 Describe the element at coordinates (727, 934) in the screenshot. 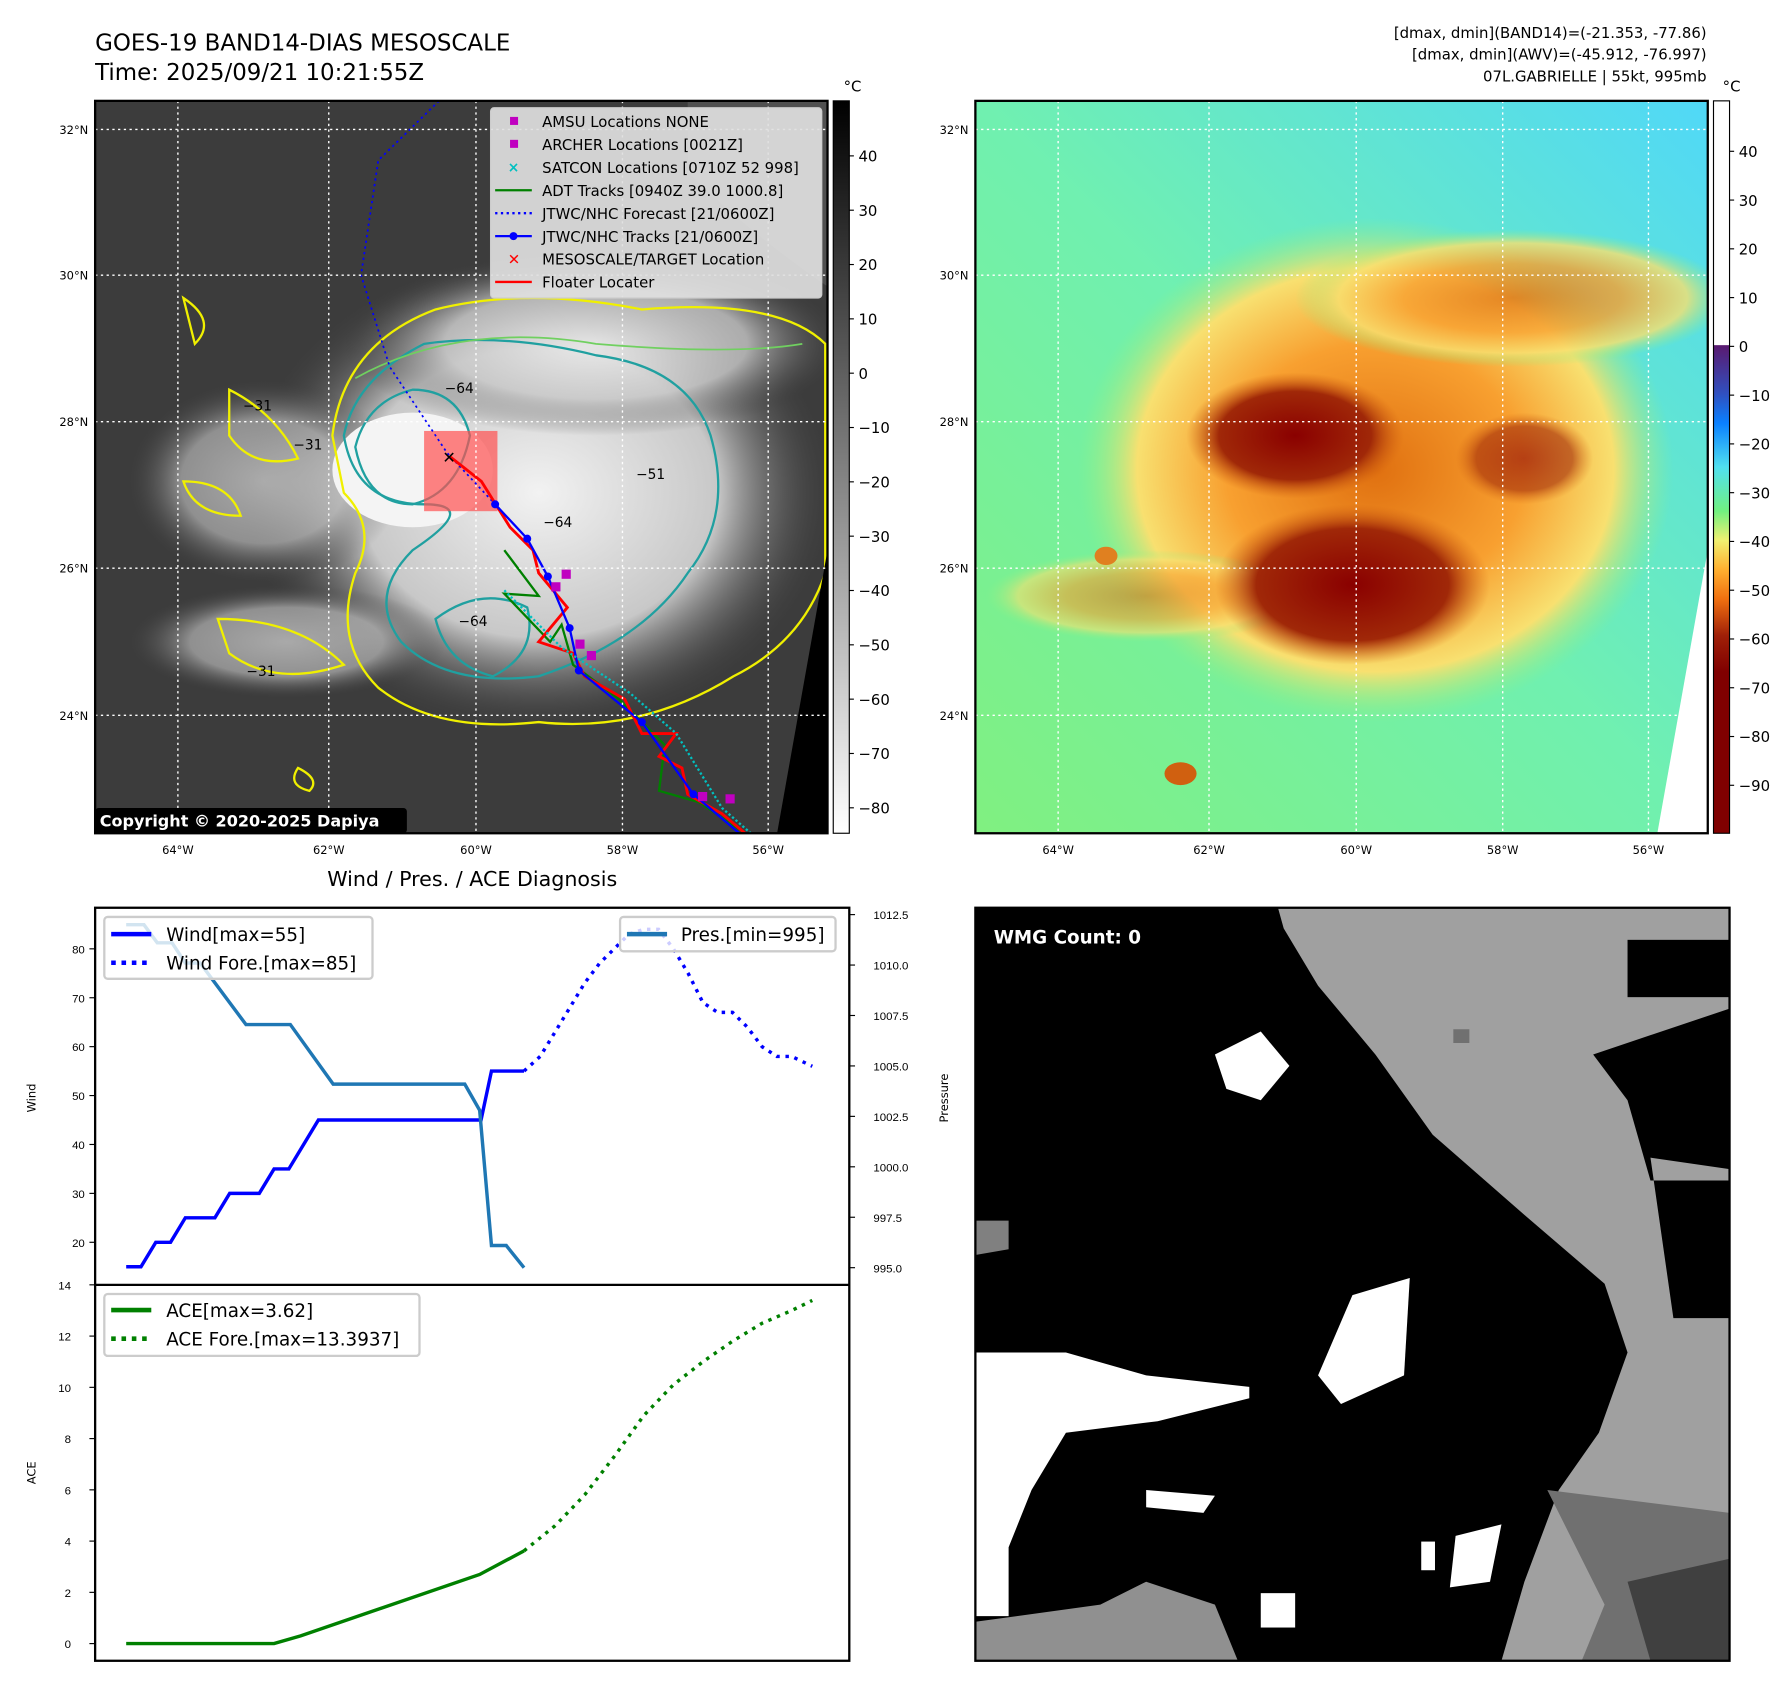

I see `pressure-legend: Pres.[min=995]` at that location.